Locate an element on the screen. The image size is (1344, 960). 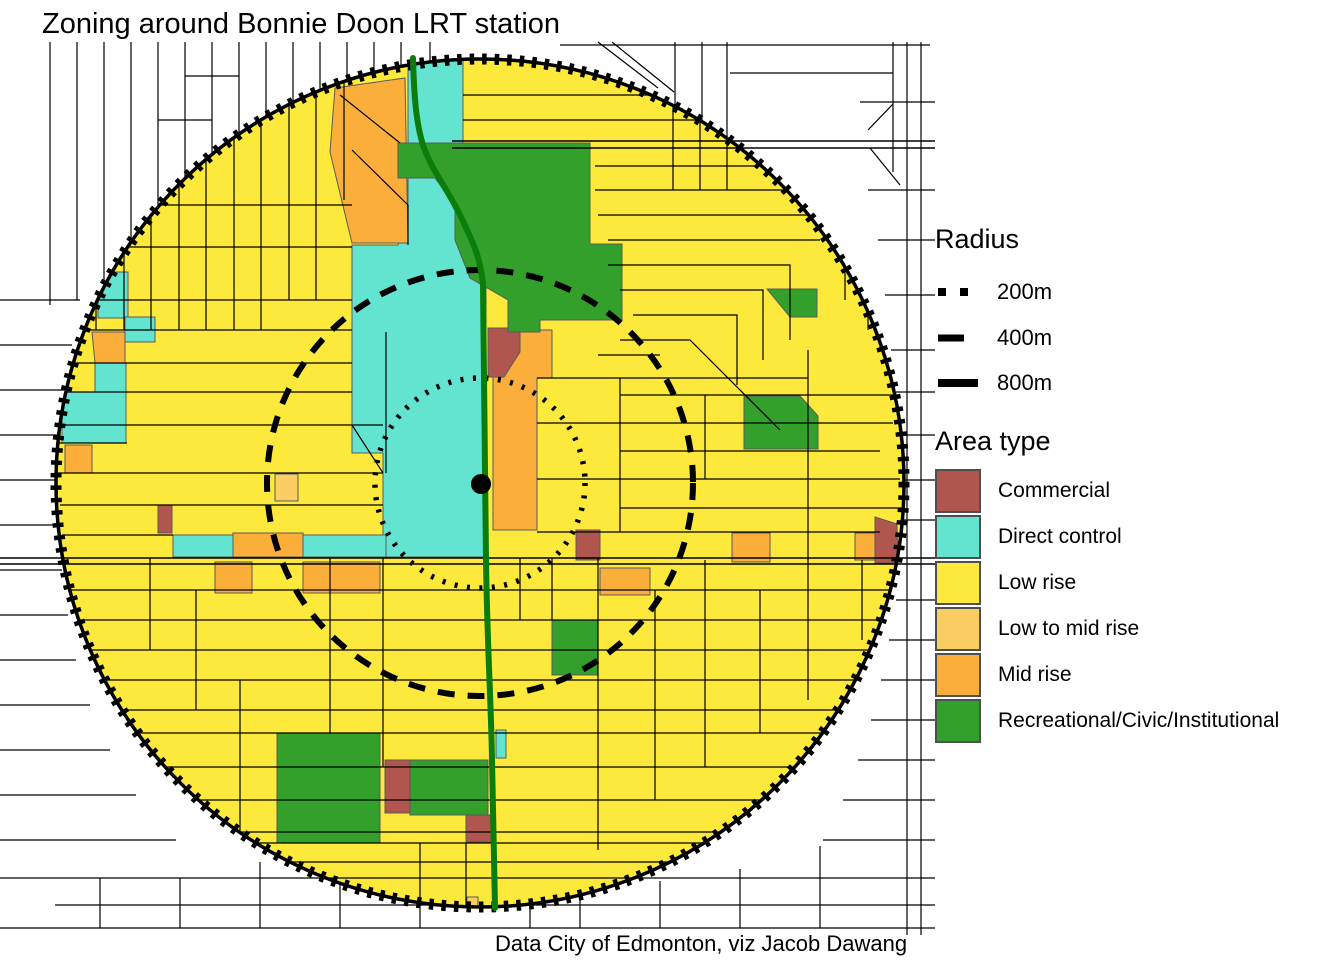
area-type-legend-heading: Area type is located at coordinates (993, 441).